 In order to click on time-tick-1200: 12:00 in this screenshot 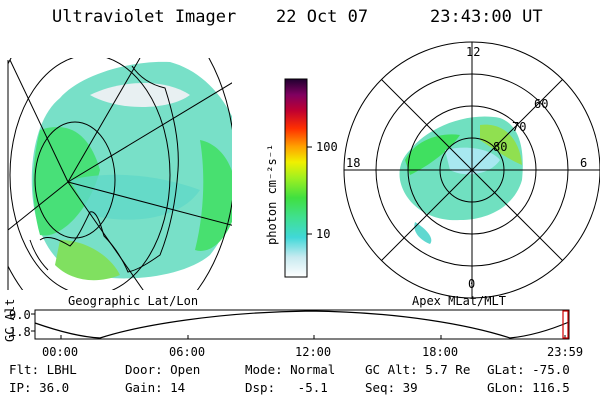, I will do `click(313, 352)`.